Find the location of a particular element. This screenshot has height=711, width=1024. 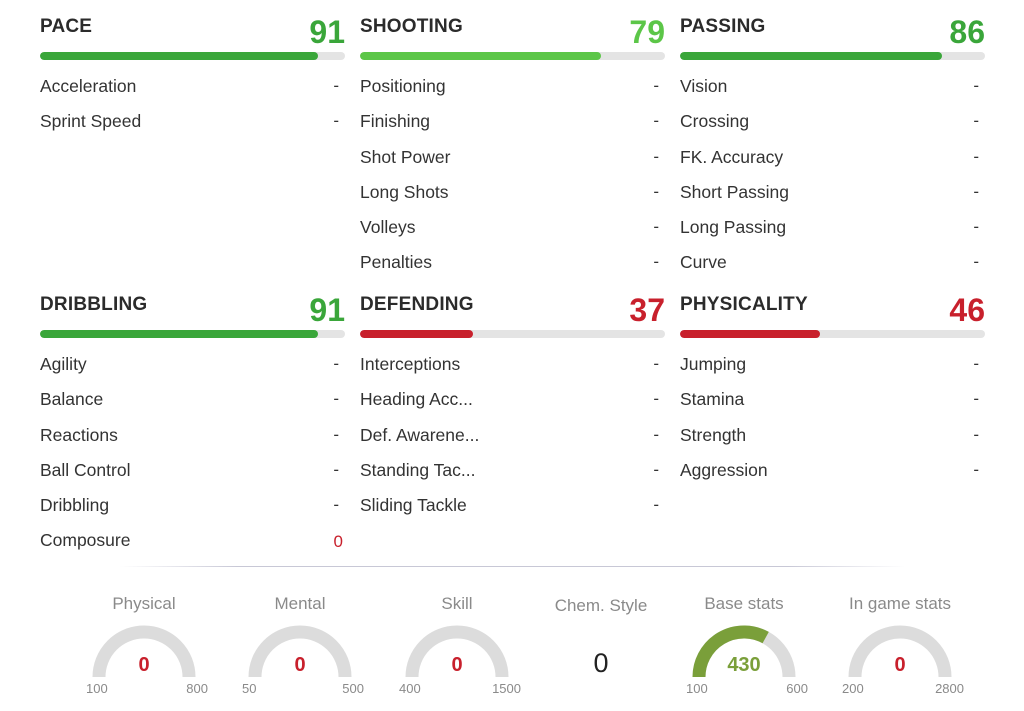

stat-row: Crossing - is located at coordinates (832, 128).